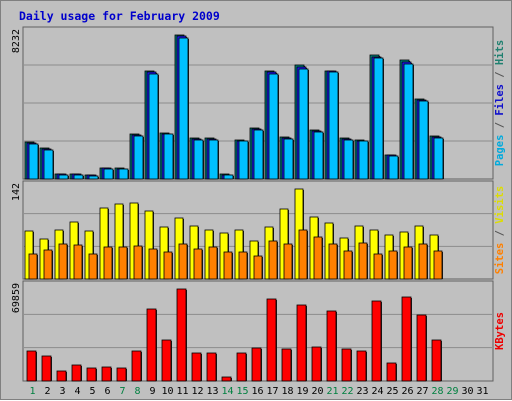  What do you see at coordinates (422, 391) in the screenshot?
I see `x-tick-label-day-27: 27` at bounding box center [422, 391].